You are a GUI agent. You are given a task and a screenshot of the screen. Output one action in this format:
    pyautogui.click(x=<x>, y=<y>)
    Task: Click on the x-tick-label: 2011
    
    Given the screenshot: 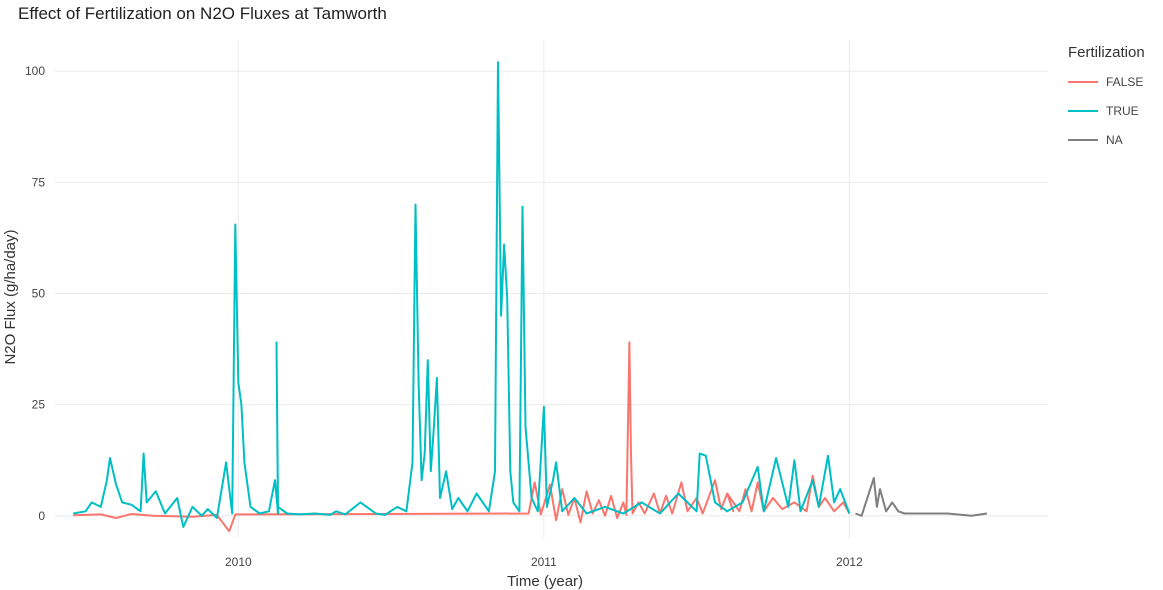 What is the action you would take?
    pyautogui.click(x=544, y=562)
    